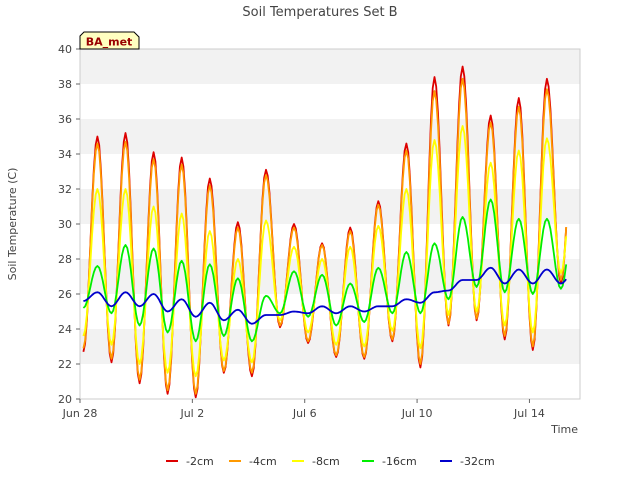 The height and width of the screenshot is (484, 640). I want to click on x-tick-label: Jul 14, so click(529, 413).